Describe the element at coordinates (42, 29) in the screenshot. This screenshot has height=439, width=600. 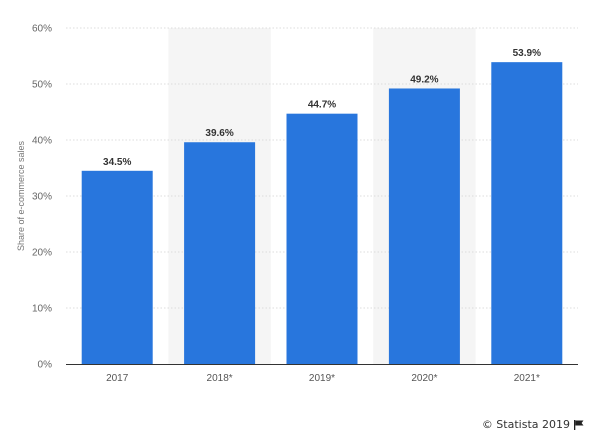
I see `y-tick-label: 60%` at that location.